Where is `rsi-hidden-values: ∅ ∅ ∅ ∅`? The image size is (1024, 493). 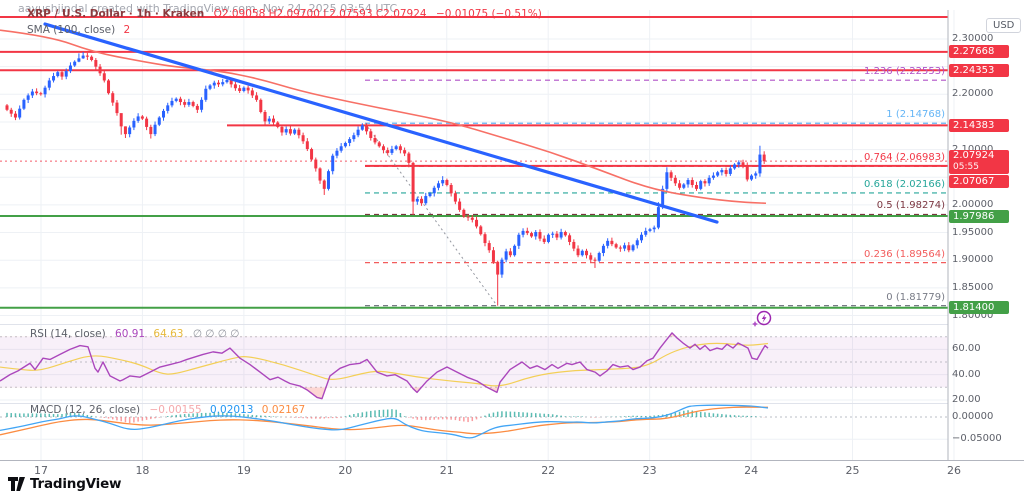 rsi-hidden-values: ∅ ∅ ∅ ∅ is located at coordinates (216, 334).